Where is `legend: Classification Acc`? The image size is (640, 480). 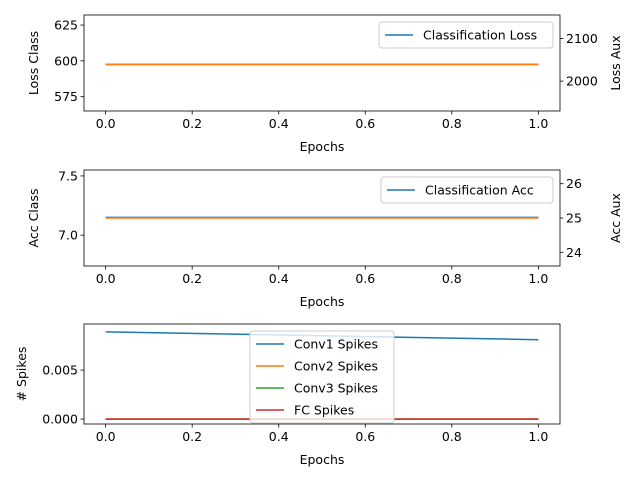 legend: Classification Acc is located at coordinates (467, 190).